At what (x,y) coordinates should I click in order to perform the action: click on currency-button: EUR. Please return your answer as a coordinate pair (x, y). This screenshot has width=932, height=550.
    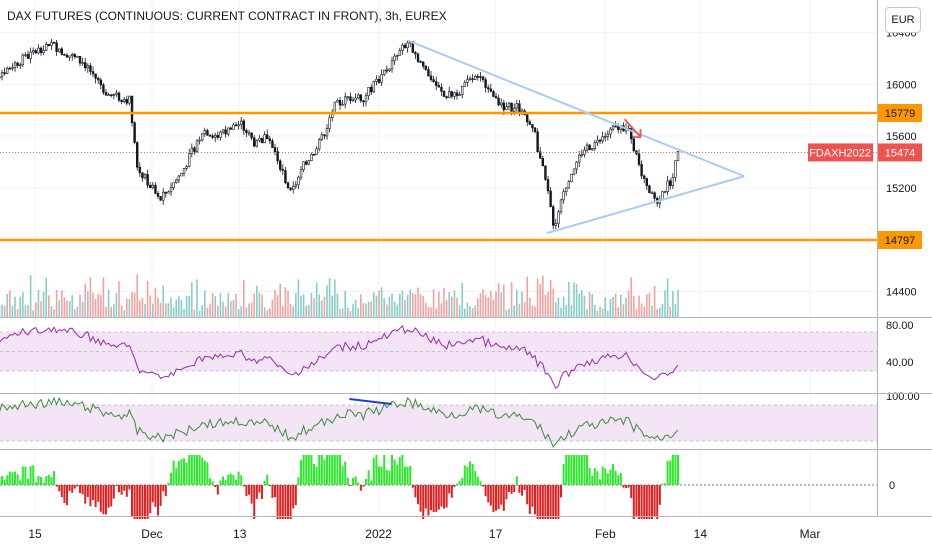
    Looking at the image, I should click on (903, 20).